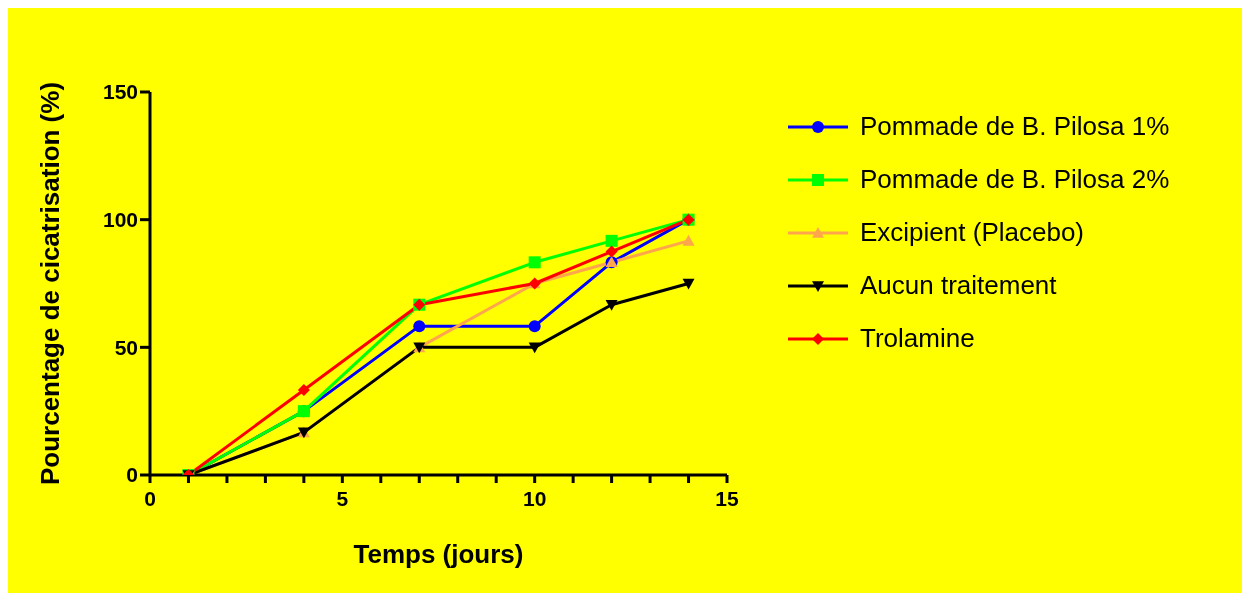 The image size is (1250, 601). What do you see at coordinates (972, 232) in the screenshot?
I see `legend-label: Excipient (Placebo)` at bounding box center [972, 232].